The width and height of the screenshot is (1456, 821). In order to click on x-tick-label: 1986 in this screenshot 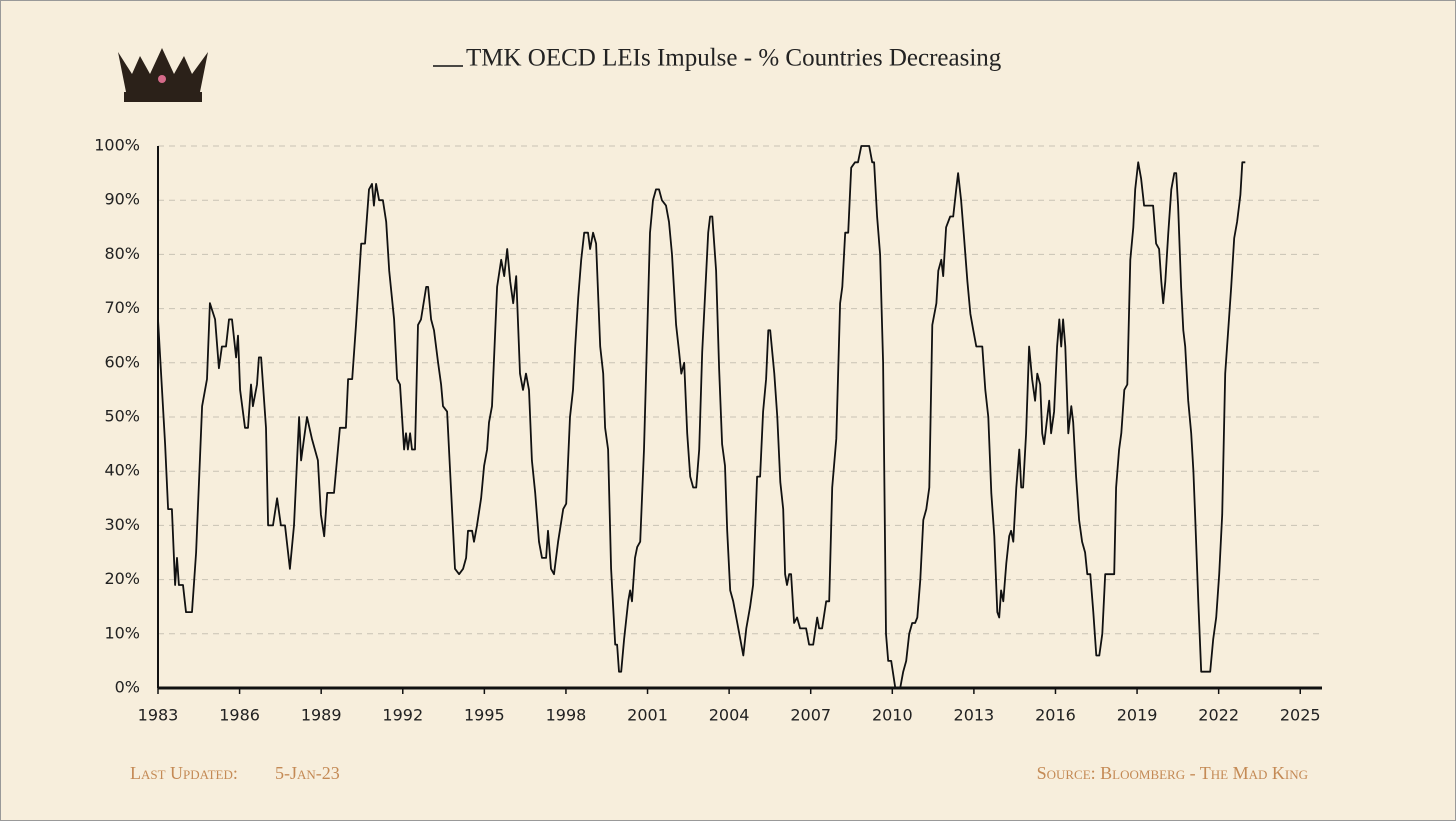, I will do `click(239, 715)`.